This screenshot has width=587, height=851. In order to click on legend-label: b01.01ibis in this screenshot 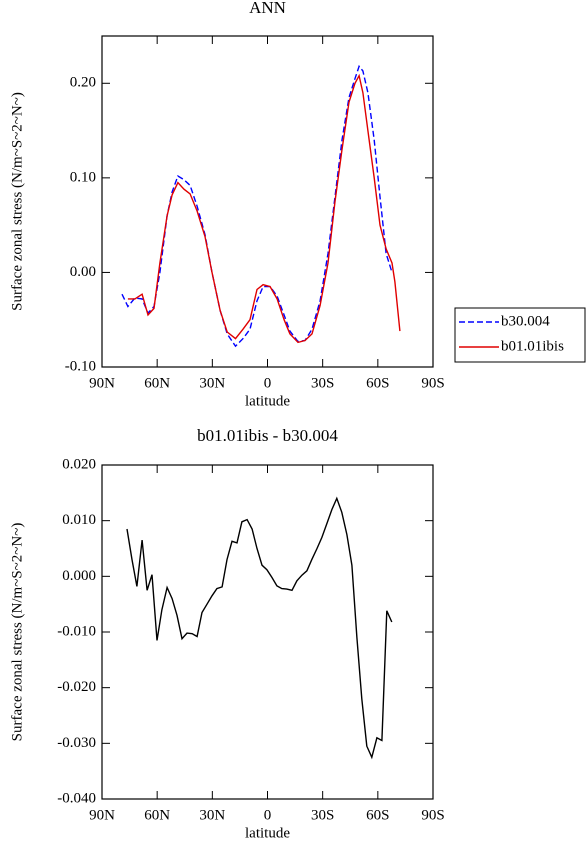, I will do `click(532, 346)`.